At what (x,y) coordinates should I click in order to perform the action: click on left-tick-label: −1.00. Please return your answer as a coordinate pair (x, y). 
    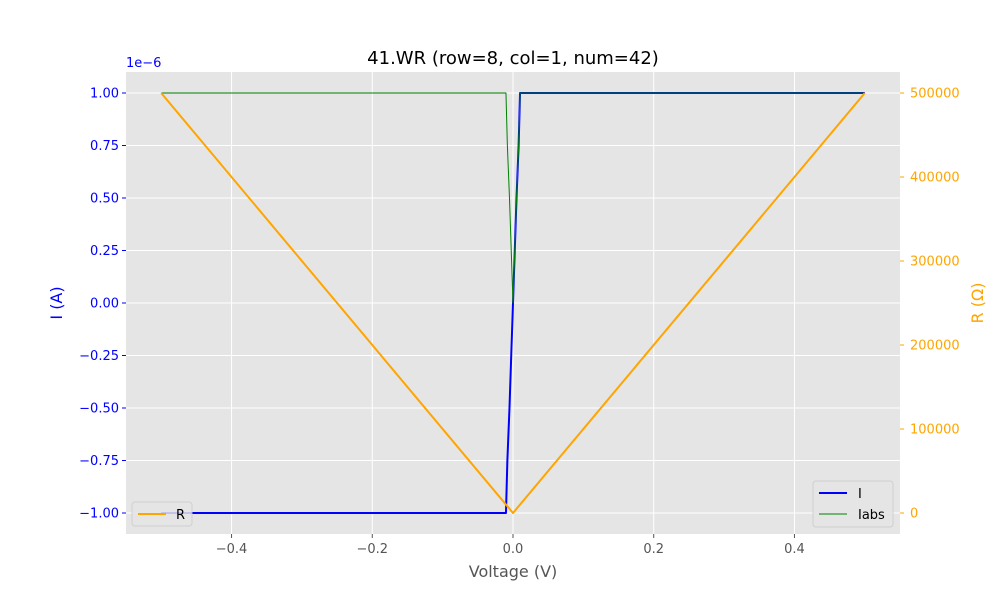
    Looking at the image, I should click on (99, 514).